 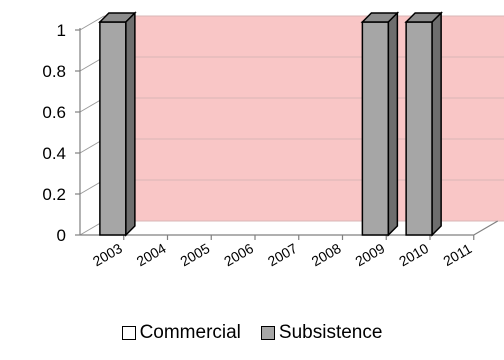 I want to click on x-tick-label-2004: 2004, so click(x=151, y=255).